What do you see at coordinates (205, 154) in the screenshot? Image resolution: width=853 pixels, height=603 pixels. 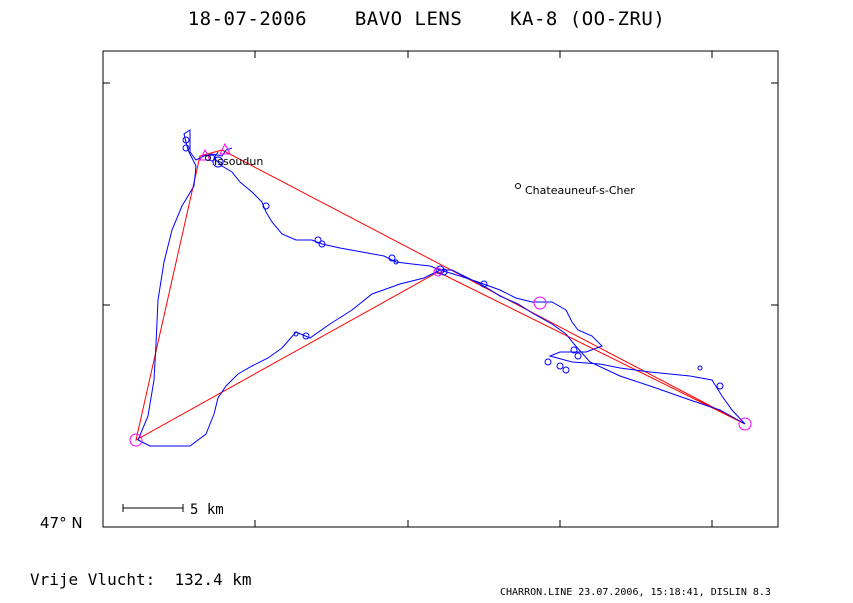 I see `start-marker` at bounding box center [205, 154].